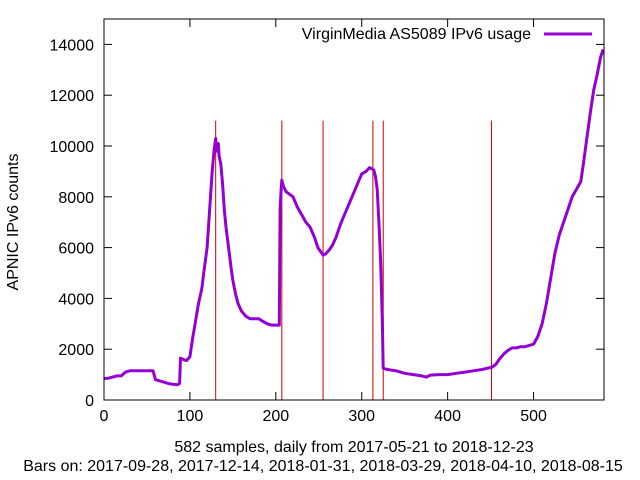  What do you see at coordinates (447, 416) in the screenshot?
I see `x-tick-label: 400` at bounding box center [447, 416].